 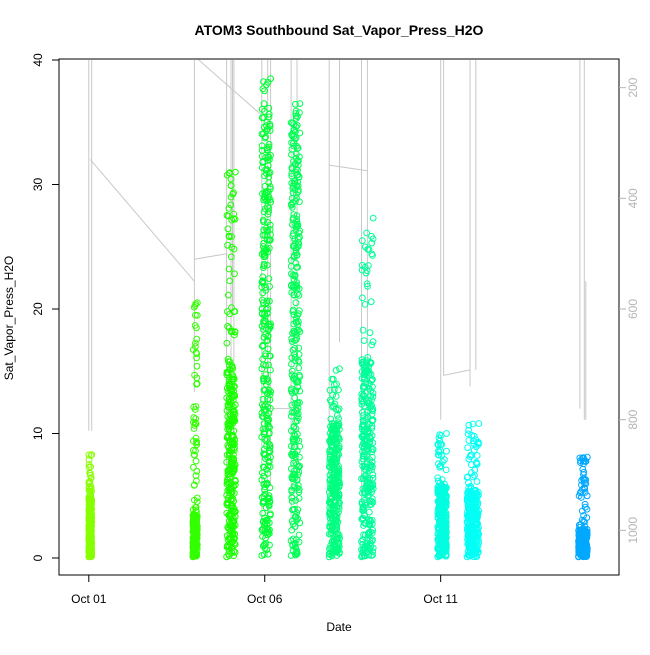 What do you see at coordinates (339, 627) in the screenshot?
I see `x-axis-label: Date` at bounding box center [339, 627].